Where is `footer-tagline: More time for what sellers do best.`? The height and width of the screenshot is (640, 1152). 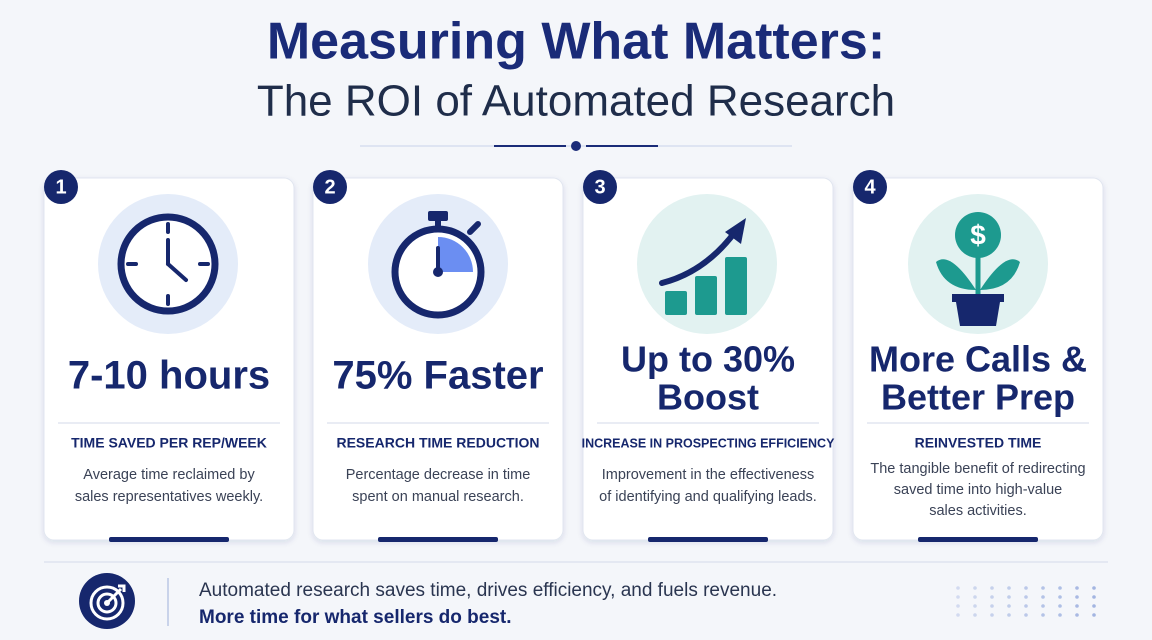 footer-tagline: More time for what sellers do best. is located at coordinates (355, 617).